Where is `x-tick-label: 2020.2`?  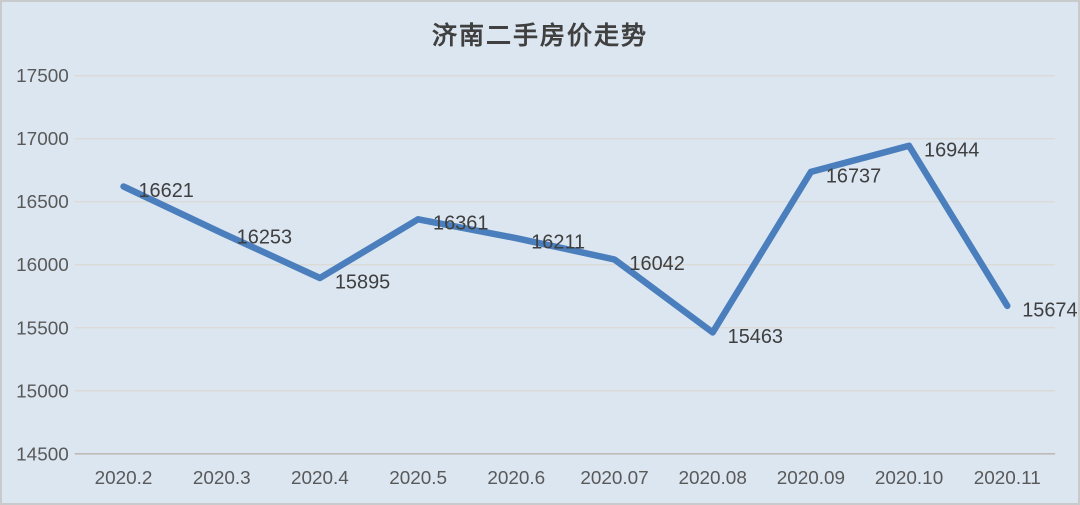 x-tick-label: 2020.2 is located at coordinates (124, 478).